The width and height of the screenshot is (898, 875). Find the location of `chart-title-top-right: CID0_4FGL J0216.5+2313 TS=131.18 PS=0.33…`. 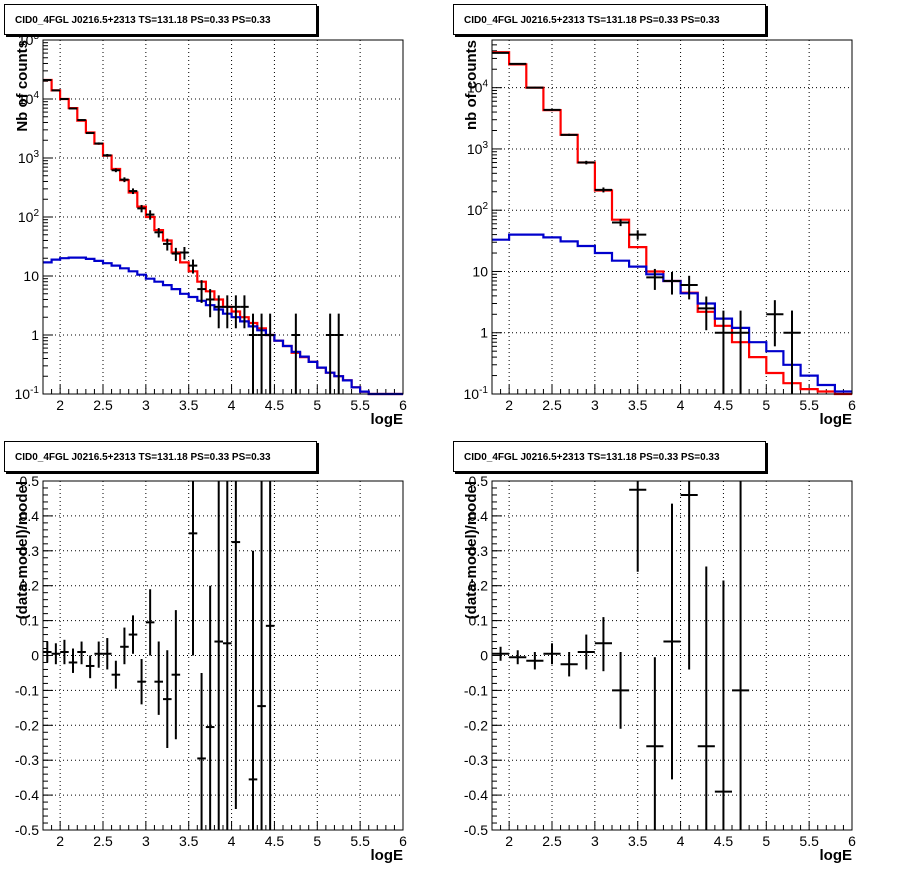

chart-title-top-right: CID0_4FGL J0216.5+2313 TS=131.18 PS=0.33… is located at coordinates (609, 19).